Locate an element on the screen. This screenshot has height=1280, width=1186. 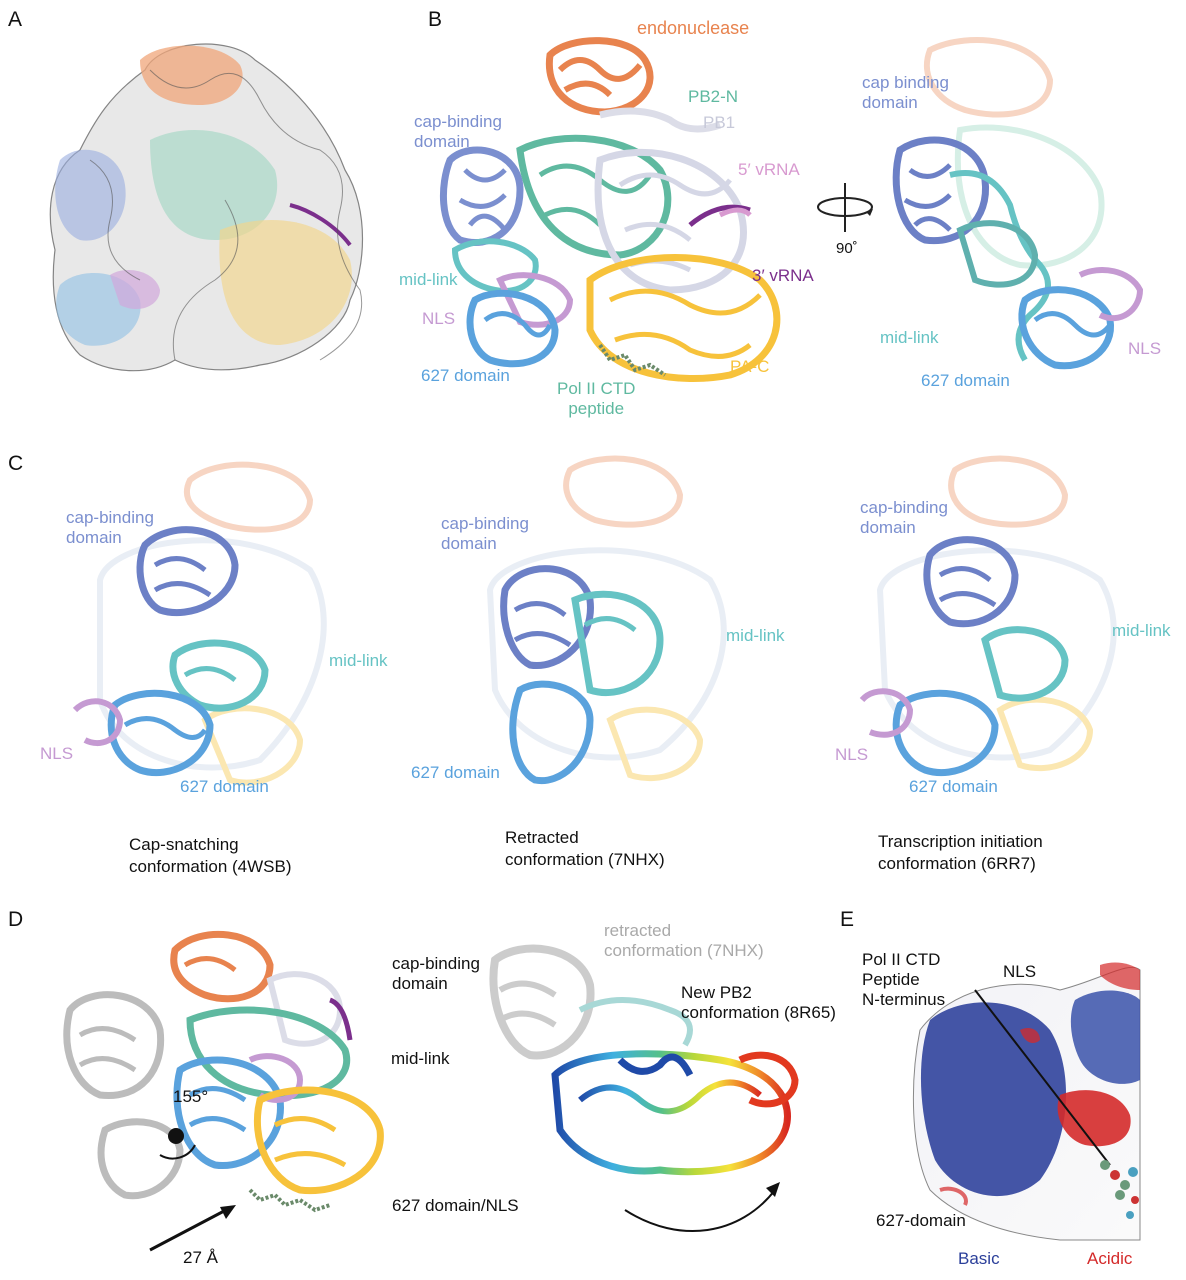
panel-a-structure is located at coordinates (206, 207).